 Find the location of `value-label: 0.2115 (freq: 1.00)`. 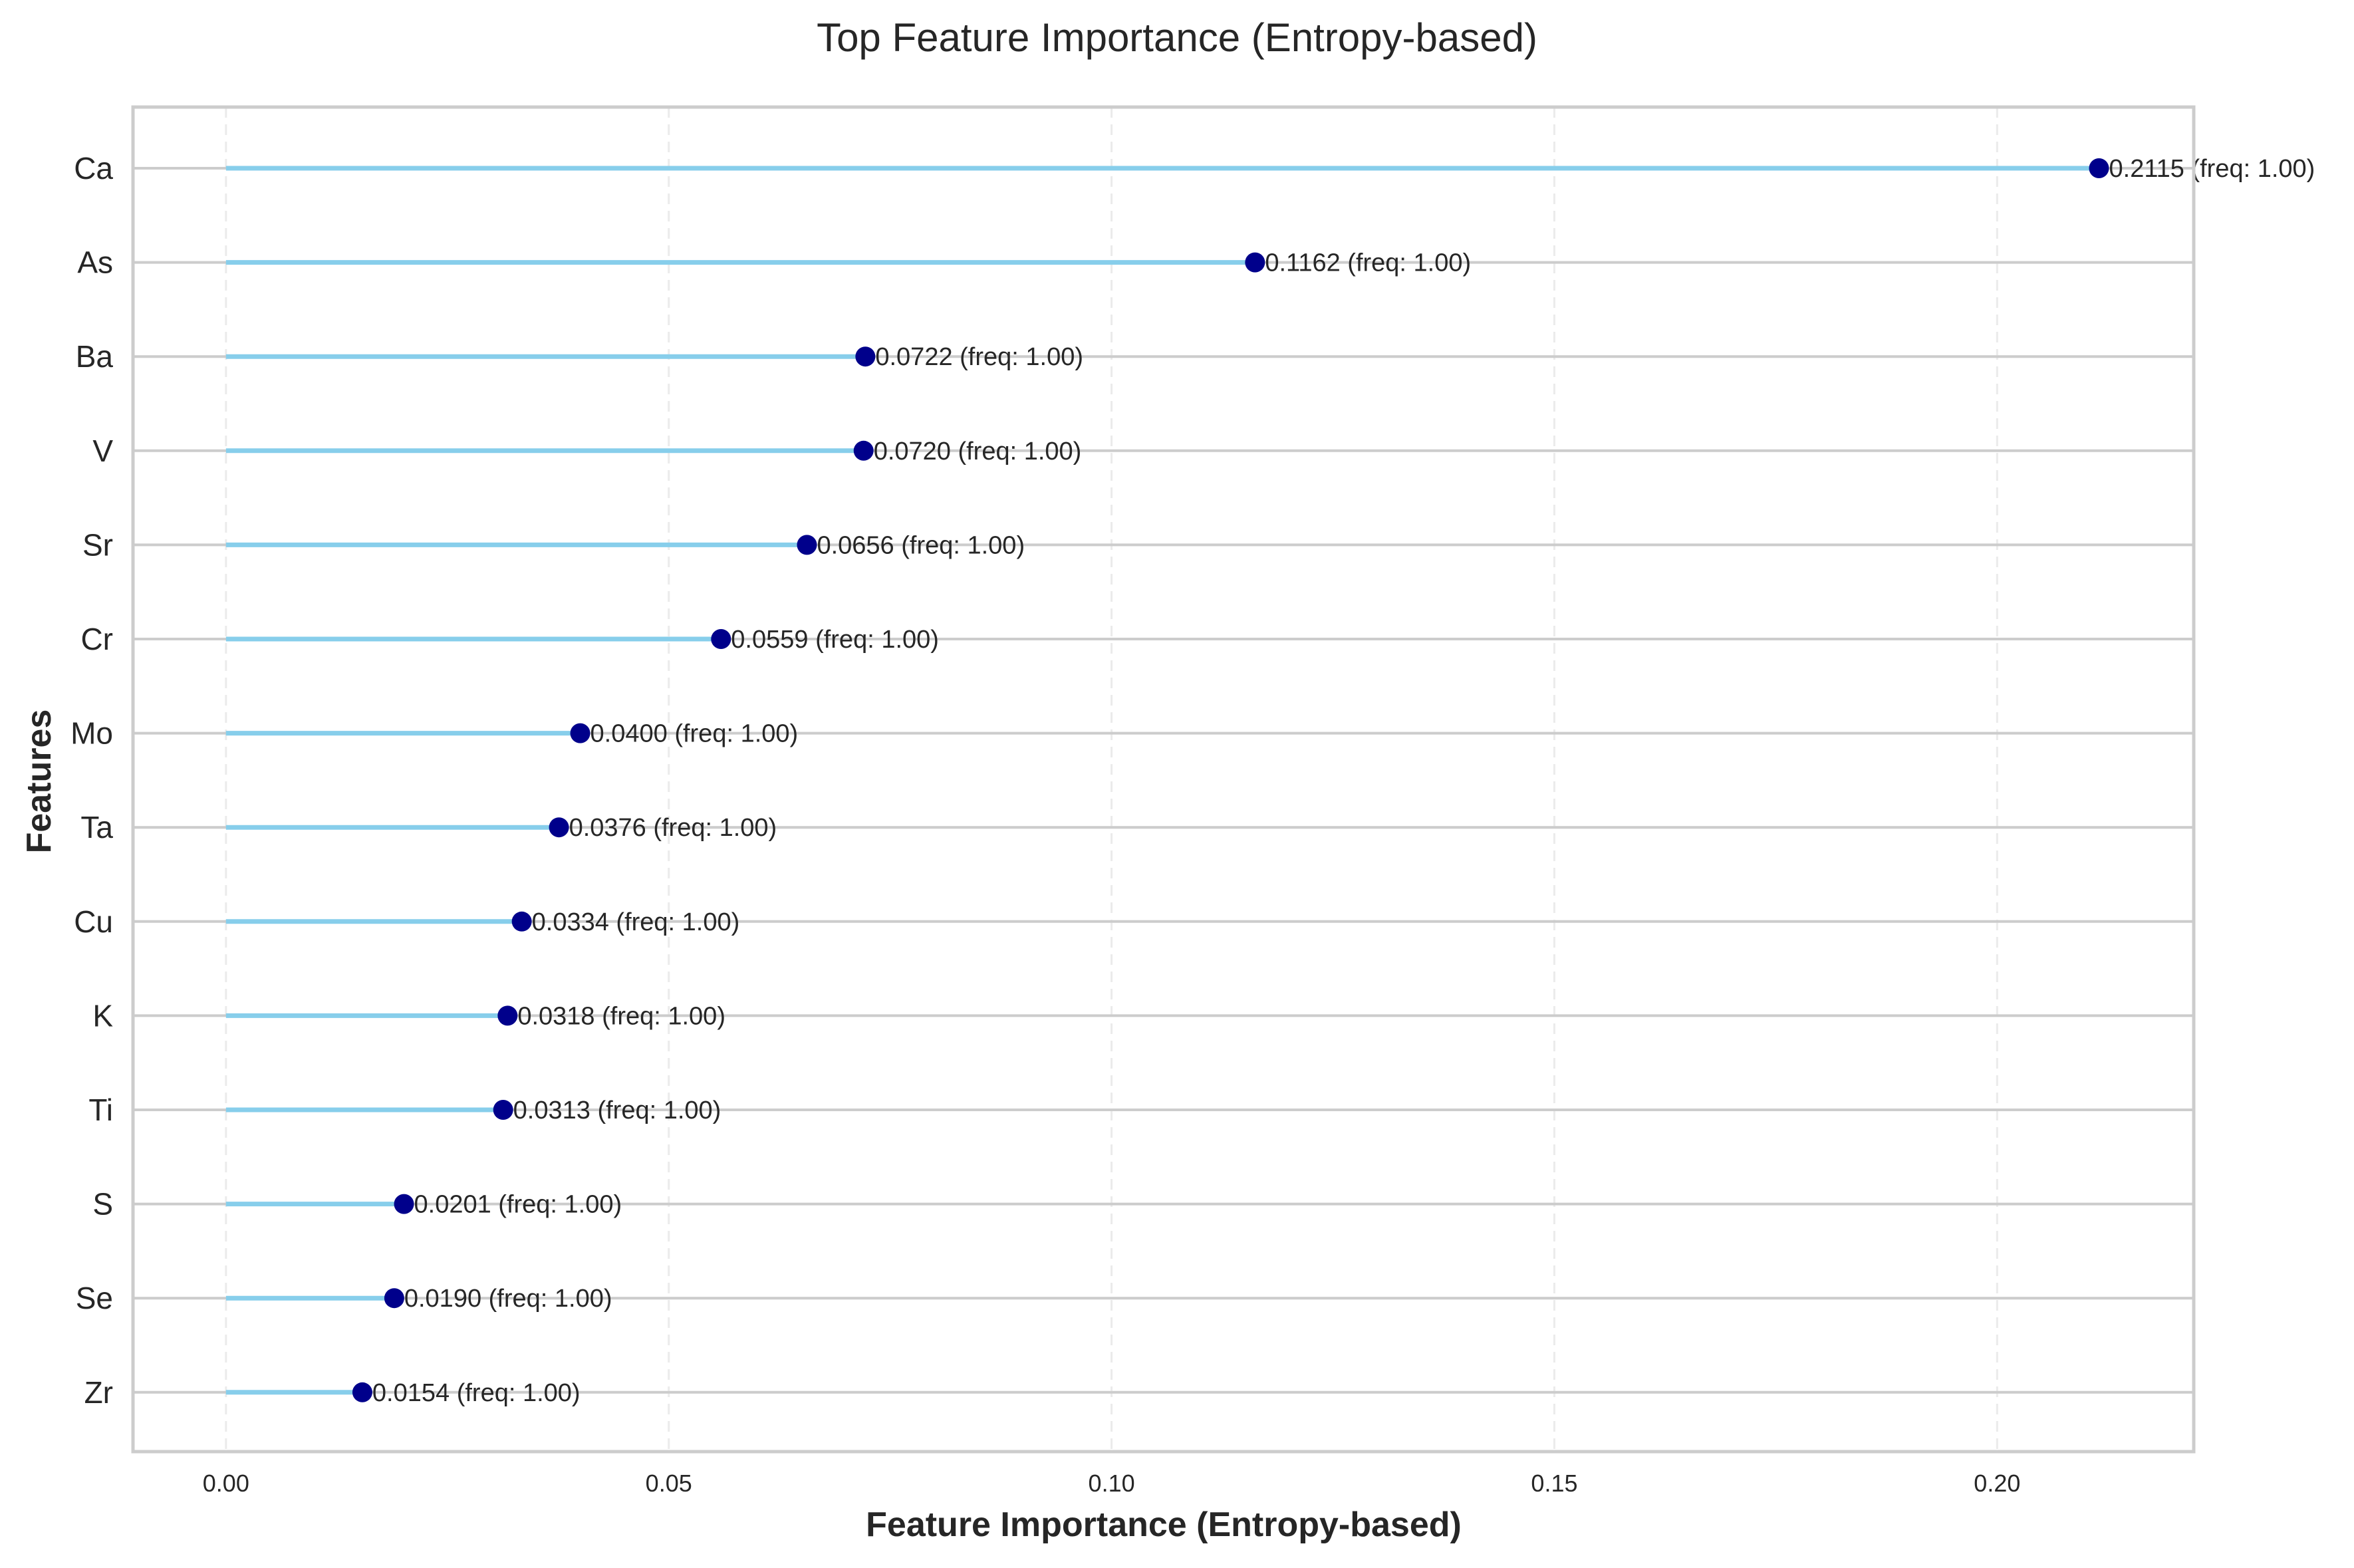

value-label: 0.2115 (freq: 1.00) is located at coordinates (2212, 169).